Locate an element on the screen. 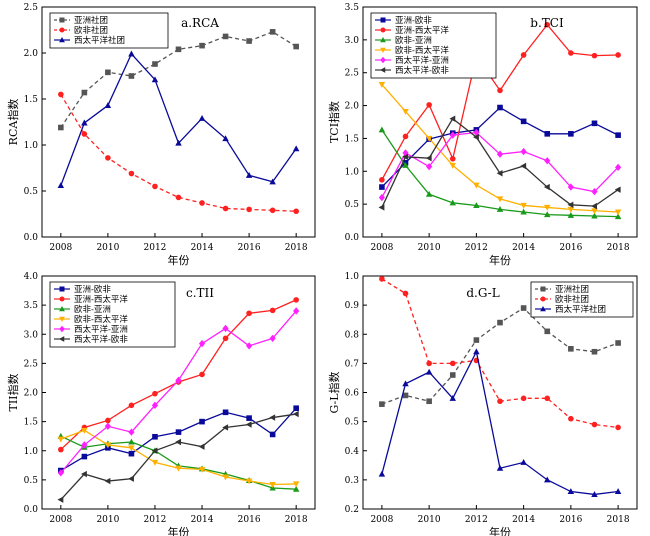 The image size is (650, 536). series-西太平洋社团 is located at coordinates (178, 119).